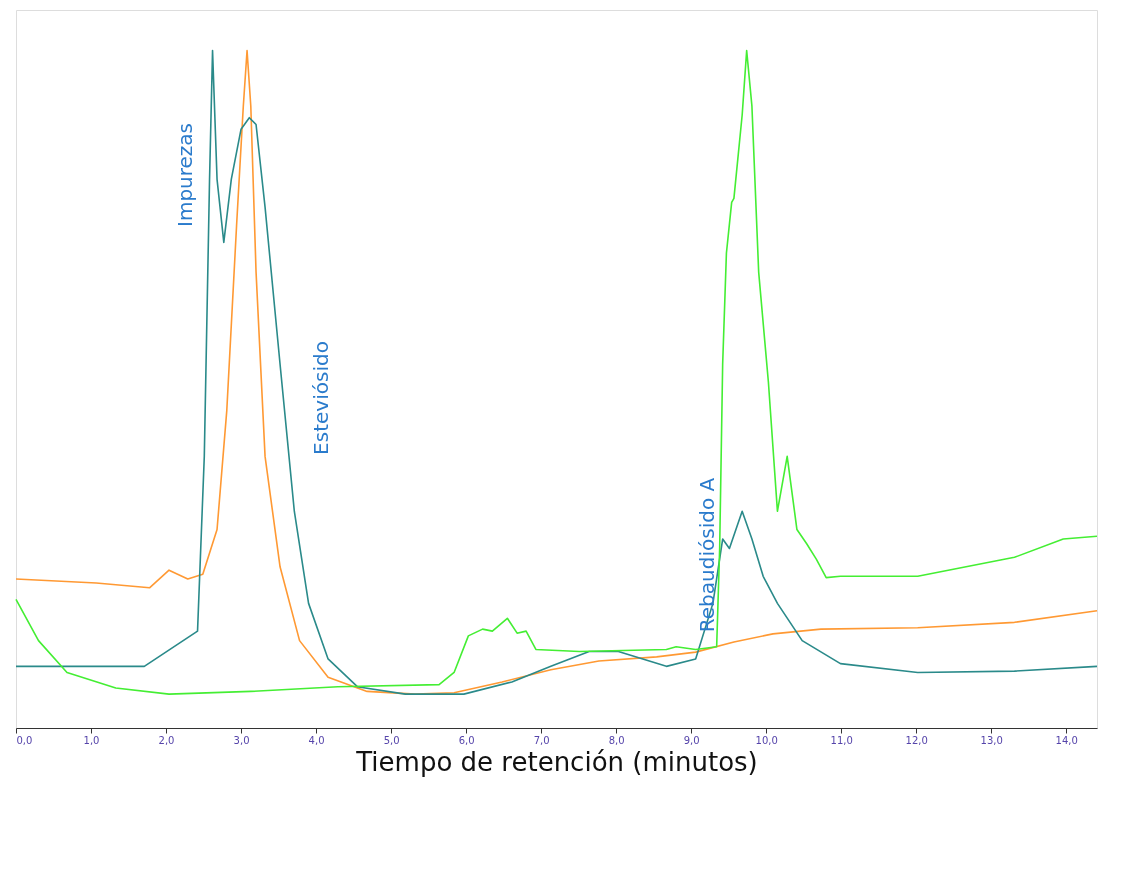  Describe the element at coordinates (91, 740) in the screenshot. I see `x-tick-label: 1,0` at that location.